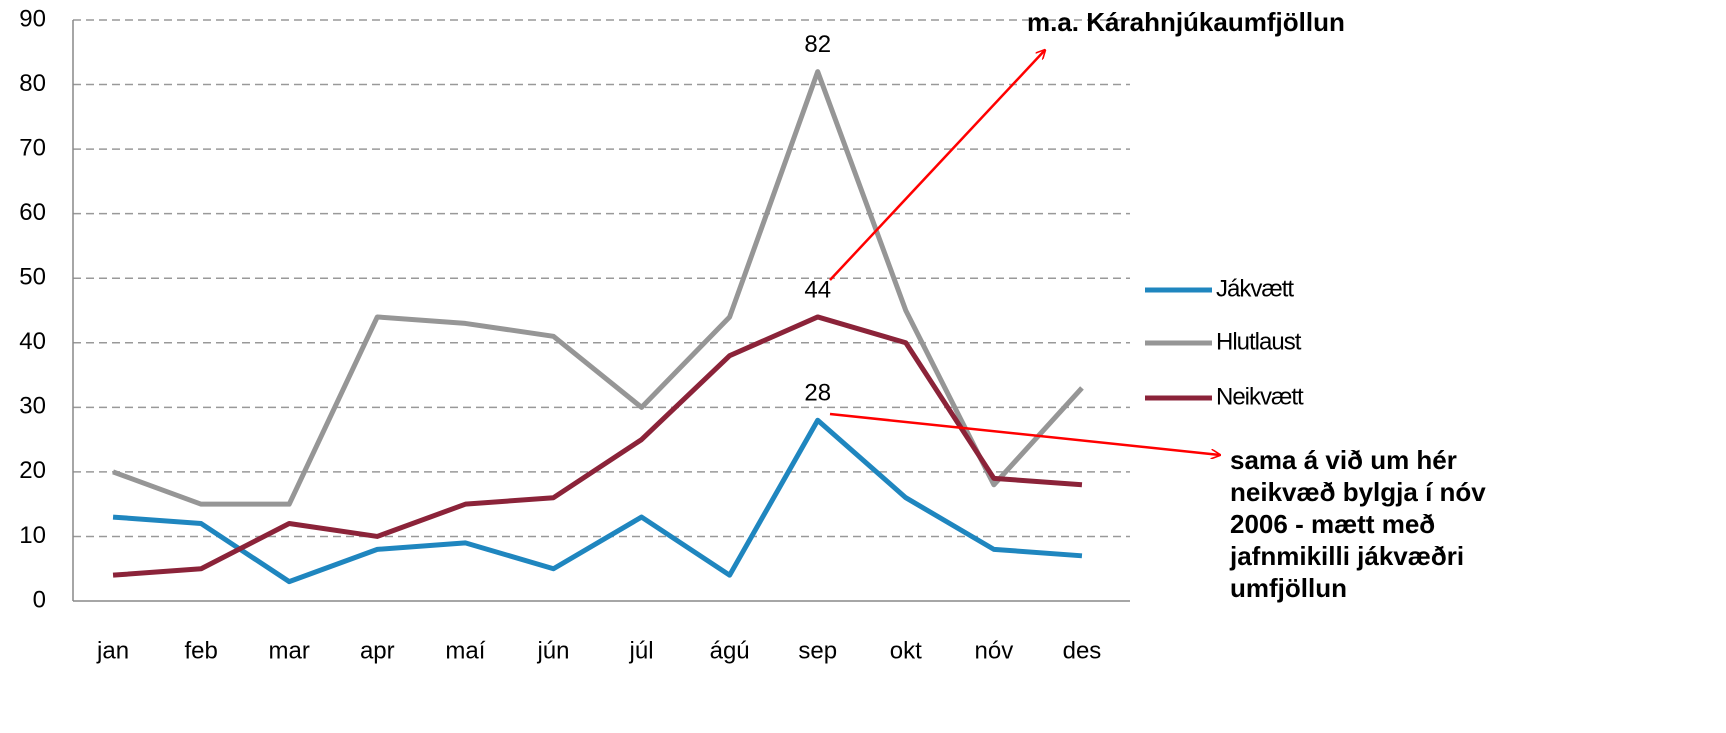 This screenshot has width=1726, height=733. I want to click on annotation: m.a. Kárahnjúkaumfjöllun, so click(1186, 22).